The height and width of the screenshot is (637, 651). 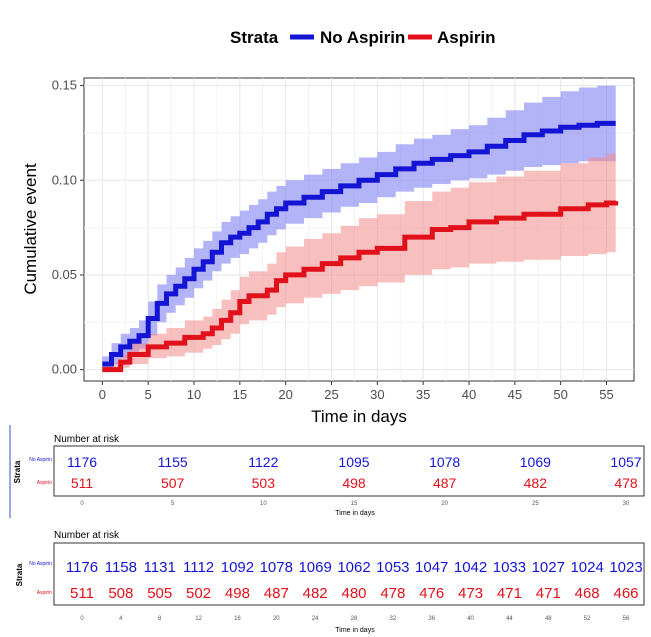 What do you see at coordinates (87, 535) in the screenshot?
I see `risk-table-2-title: Number at risk` at bounding box center [87, 535].